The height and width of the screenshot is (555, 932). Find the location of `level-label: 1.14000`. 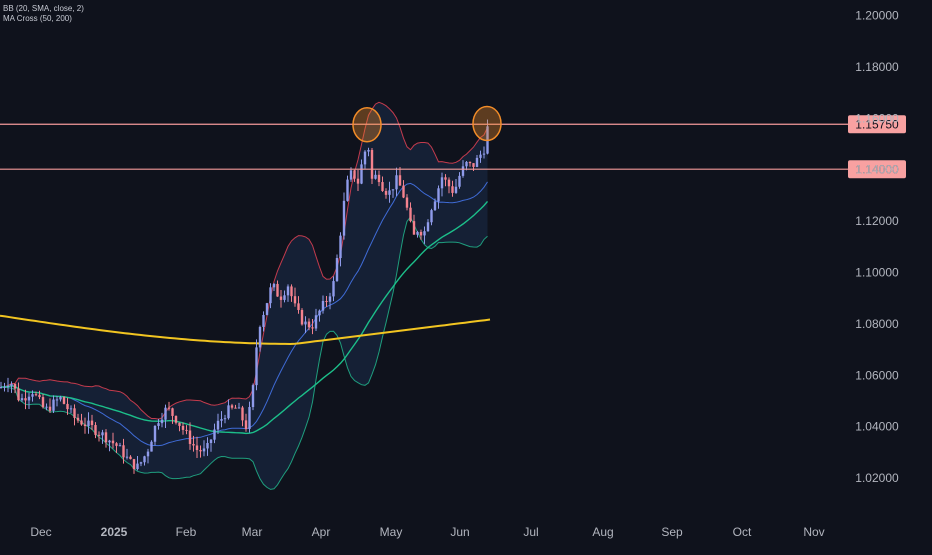

level-label: 1.14000 is located at coordinates (877, 170).